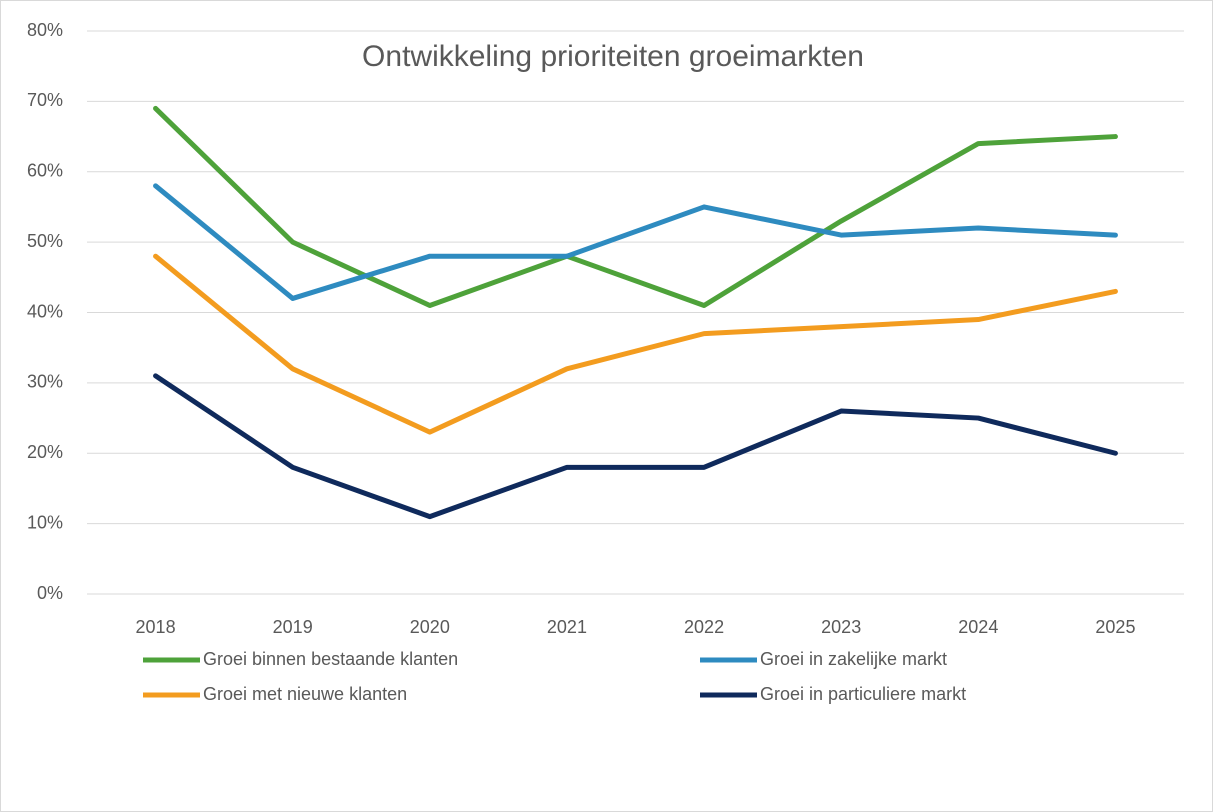 The height and width of the screenshot is (812, 1213). I want to click on x-tick-label: 2018, so click(156, 627).